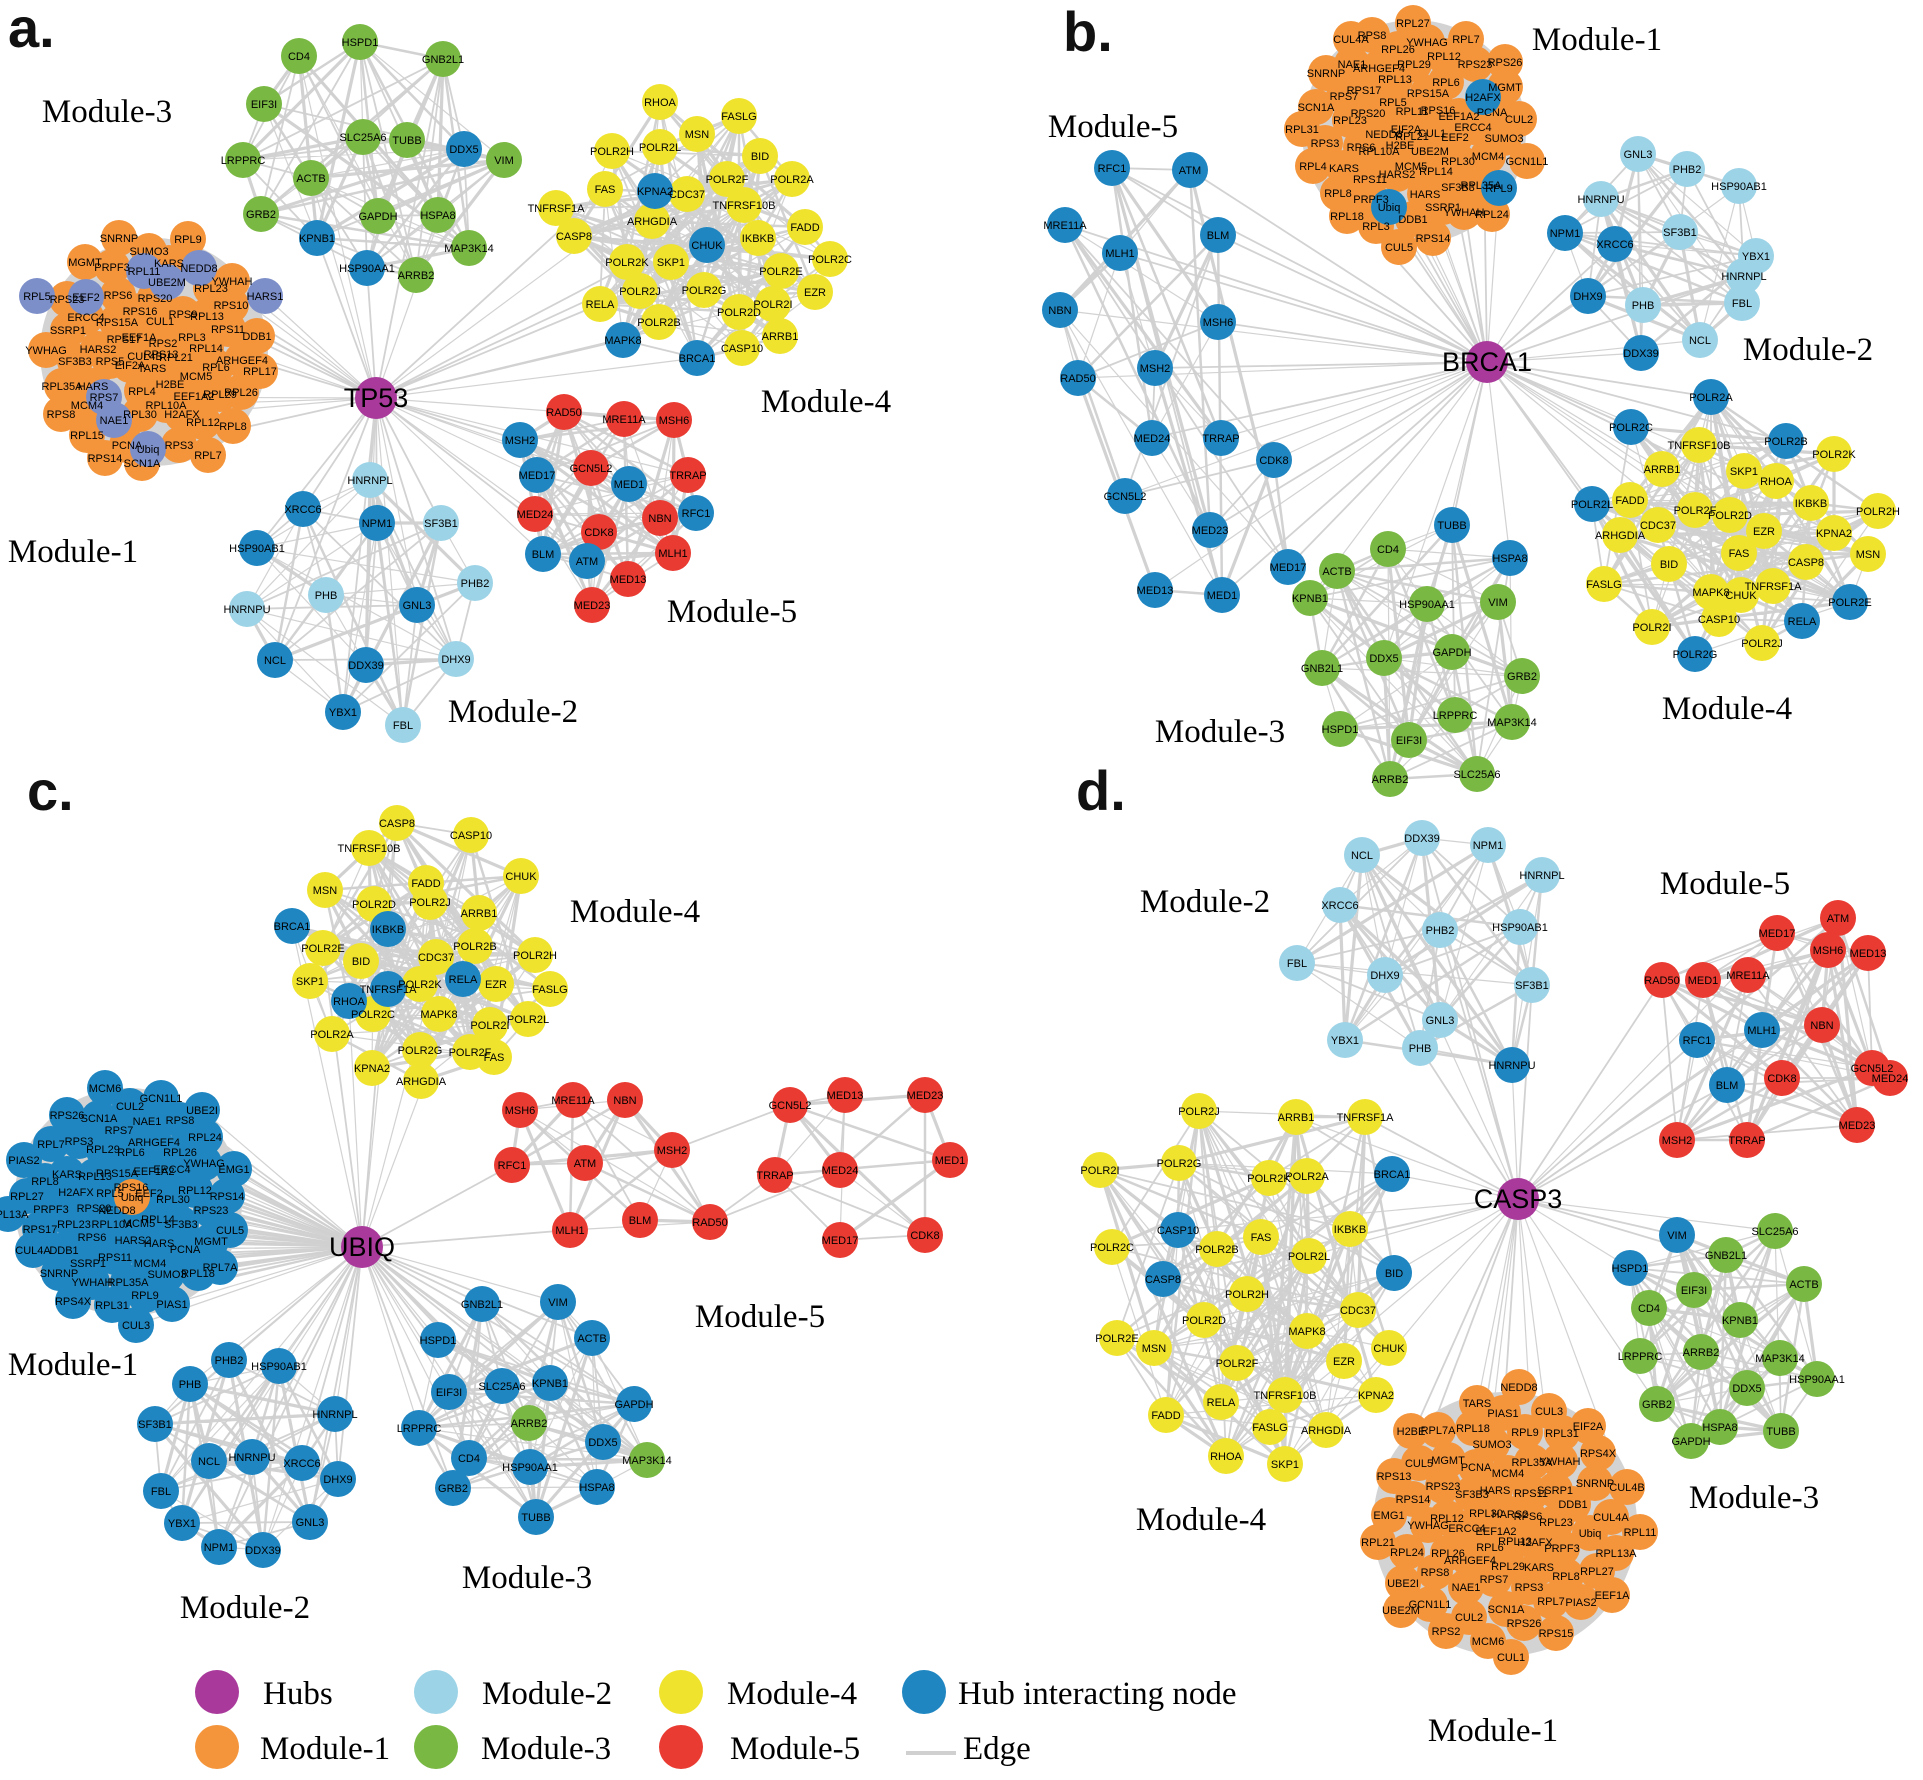 The image size is (1923, 1780). Describe the element at coordinates (1598, 1454) in the screenshot. I see `svg-text: RPS4X` at that location.